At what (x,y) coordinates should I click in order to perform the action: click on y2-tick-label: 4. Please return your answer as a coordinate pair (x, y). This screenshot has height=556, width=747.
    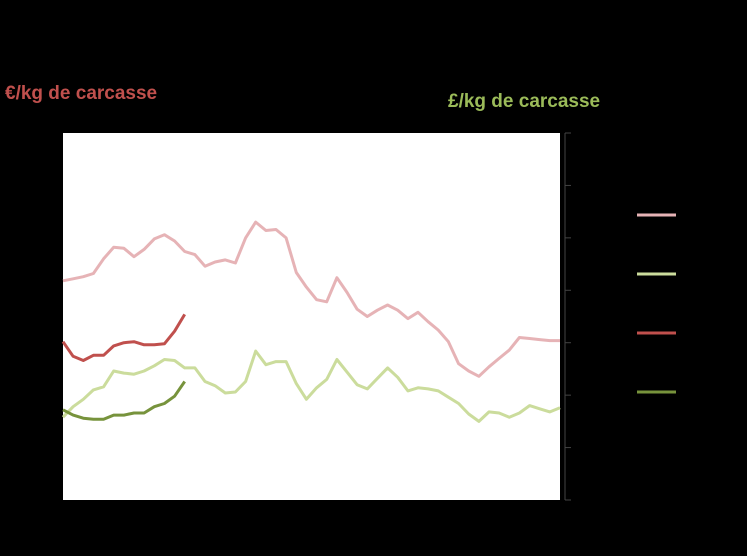
    Looking at the image, I should click on (579, 289).